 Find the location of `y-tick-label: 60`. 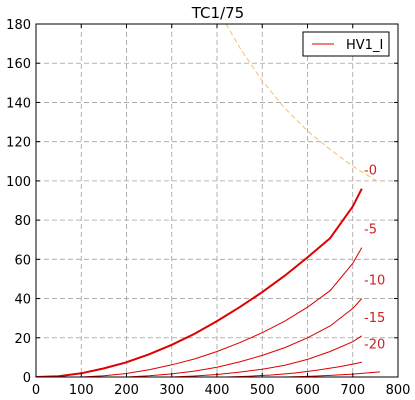

y-tick-label: 60 is located at coordinates (22, 260).